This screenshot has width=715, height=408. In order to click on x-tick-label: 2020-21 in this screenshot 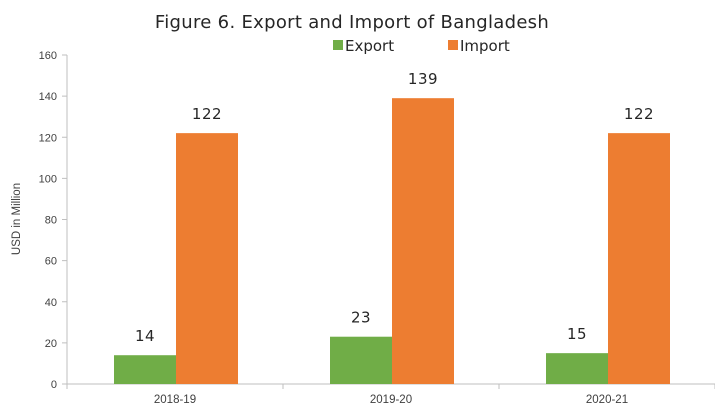, I will do `click(607, 400)`.